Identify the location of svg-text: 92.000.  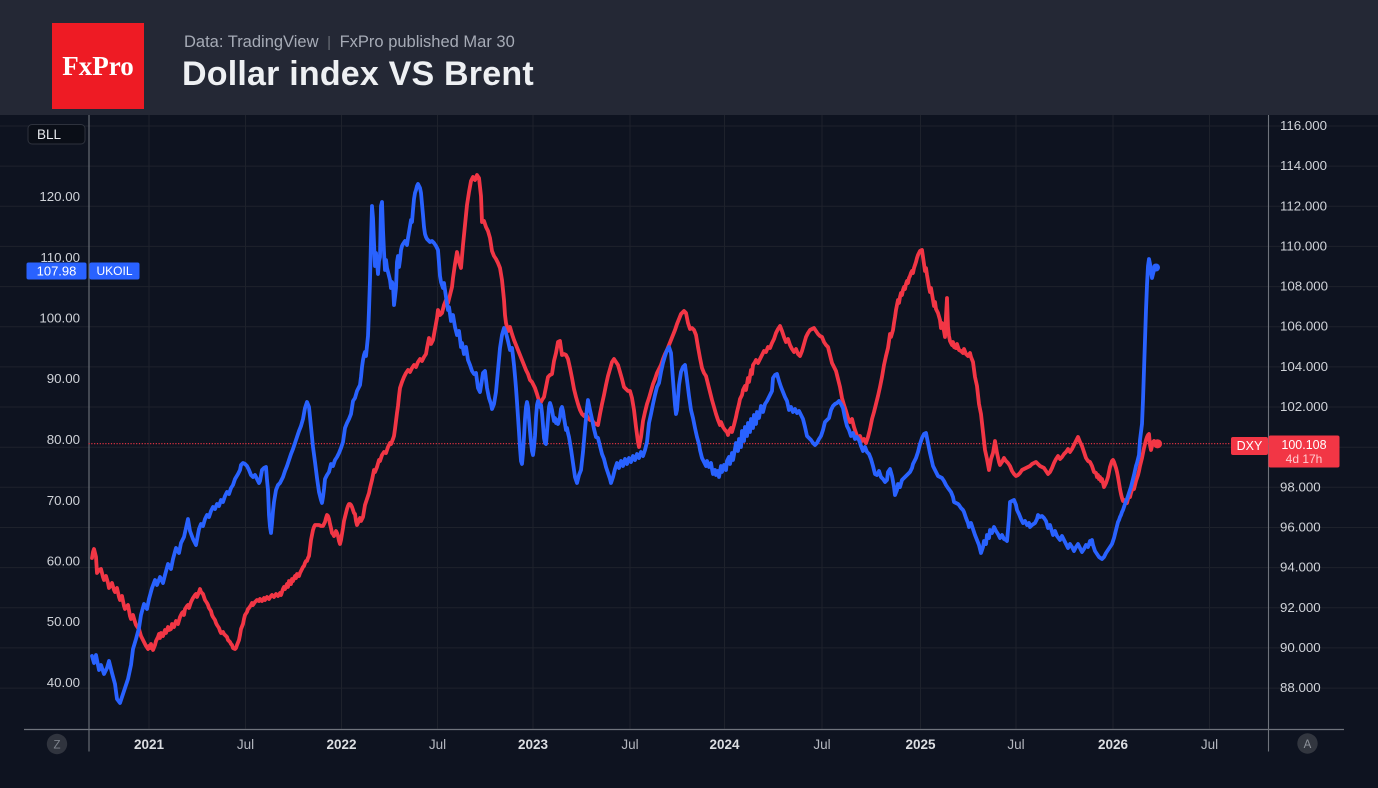
(1300, 607).